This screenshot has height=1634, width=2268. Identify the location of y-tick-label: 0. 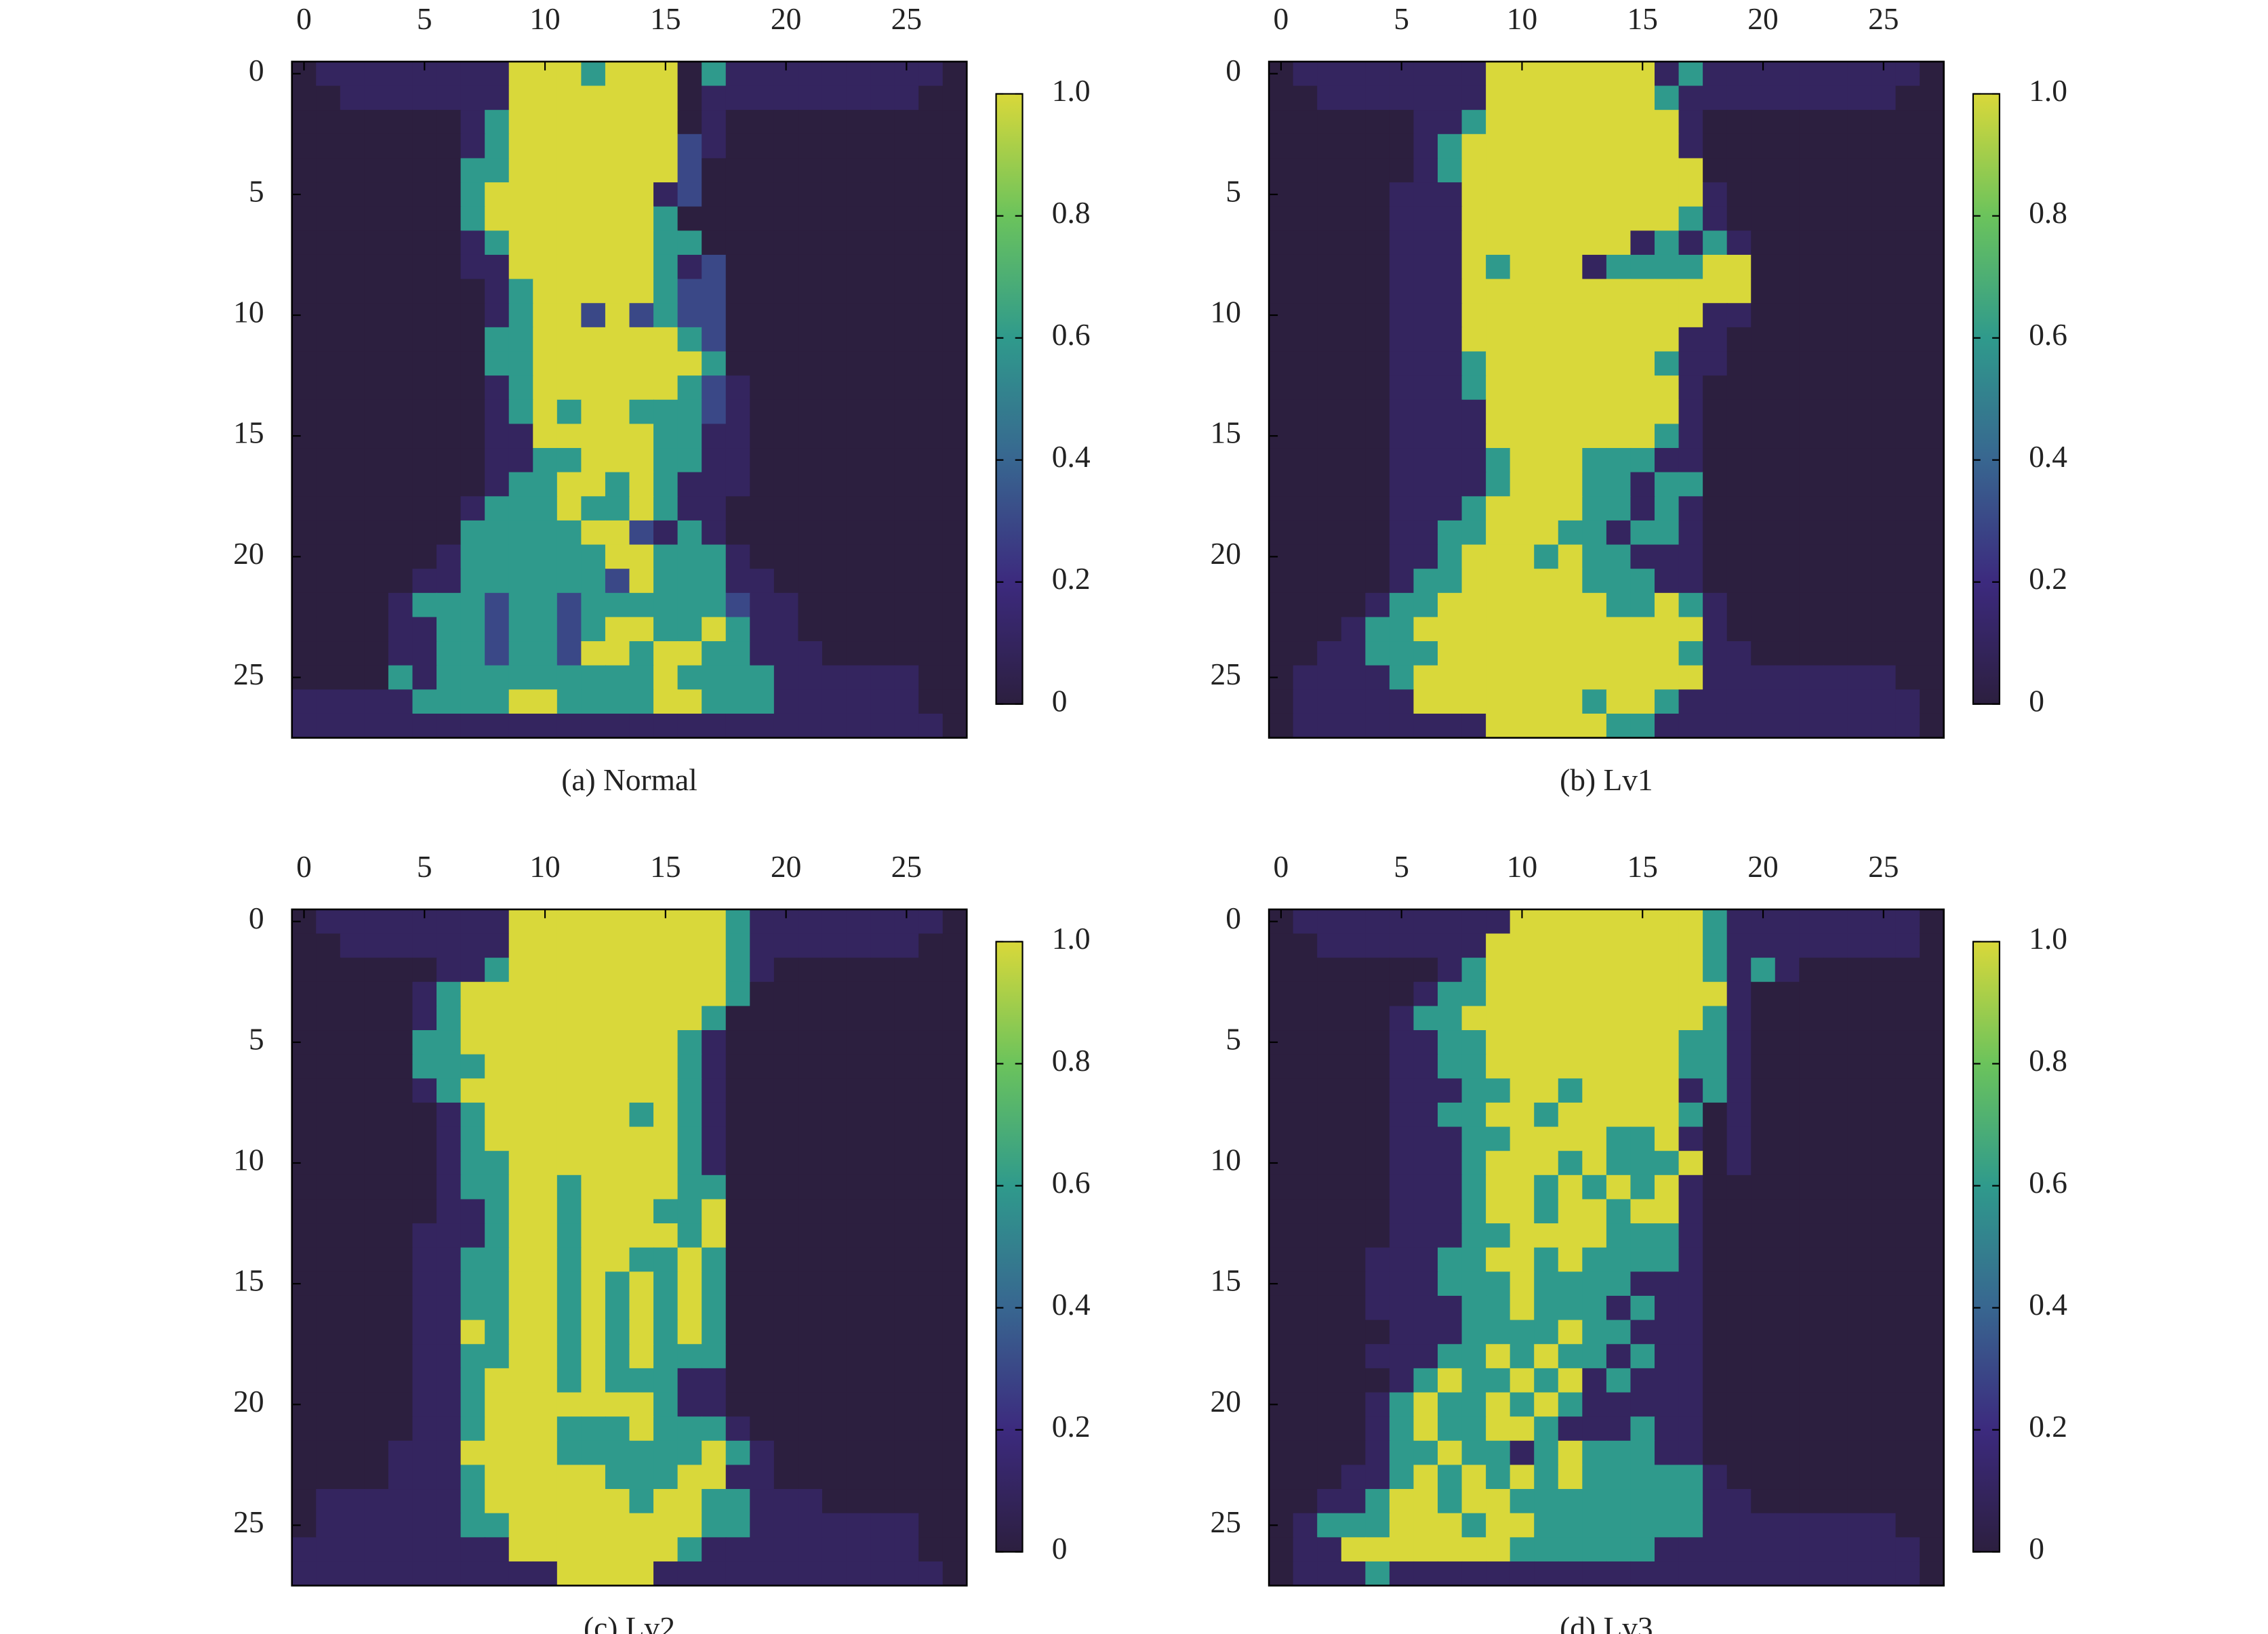
(1233, 70).